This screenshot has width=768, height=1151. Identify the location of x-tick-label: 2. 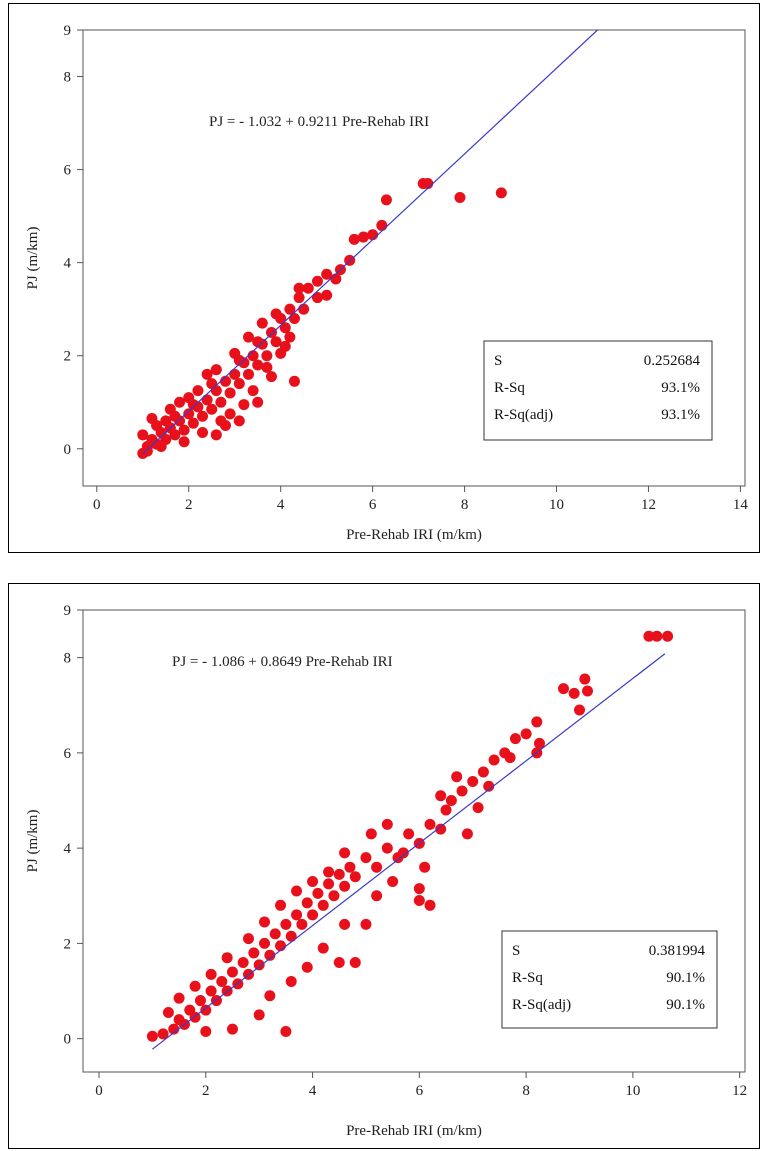
(206, 1091).